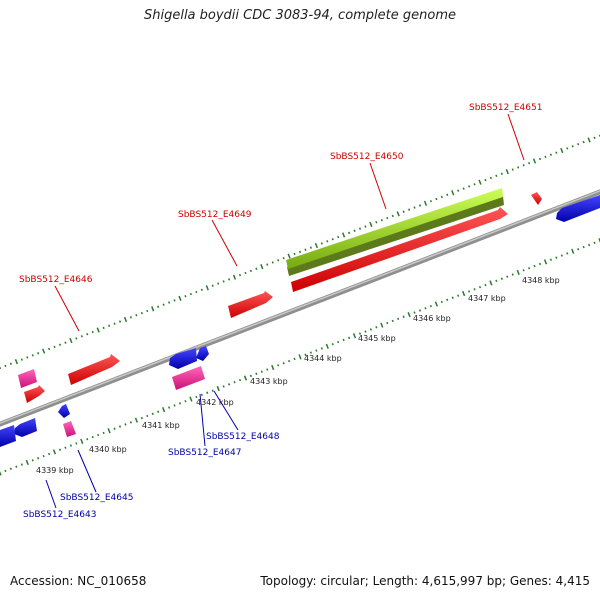 This screenshot has height=605, width=600. Describe the element at coordinates (87, 471) in the screenshot. I see `leader-line-e4645` at that location.